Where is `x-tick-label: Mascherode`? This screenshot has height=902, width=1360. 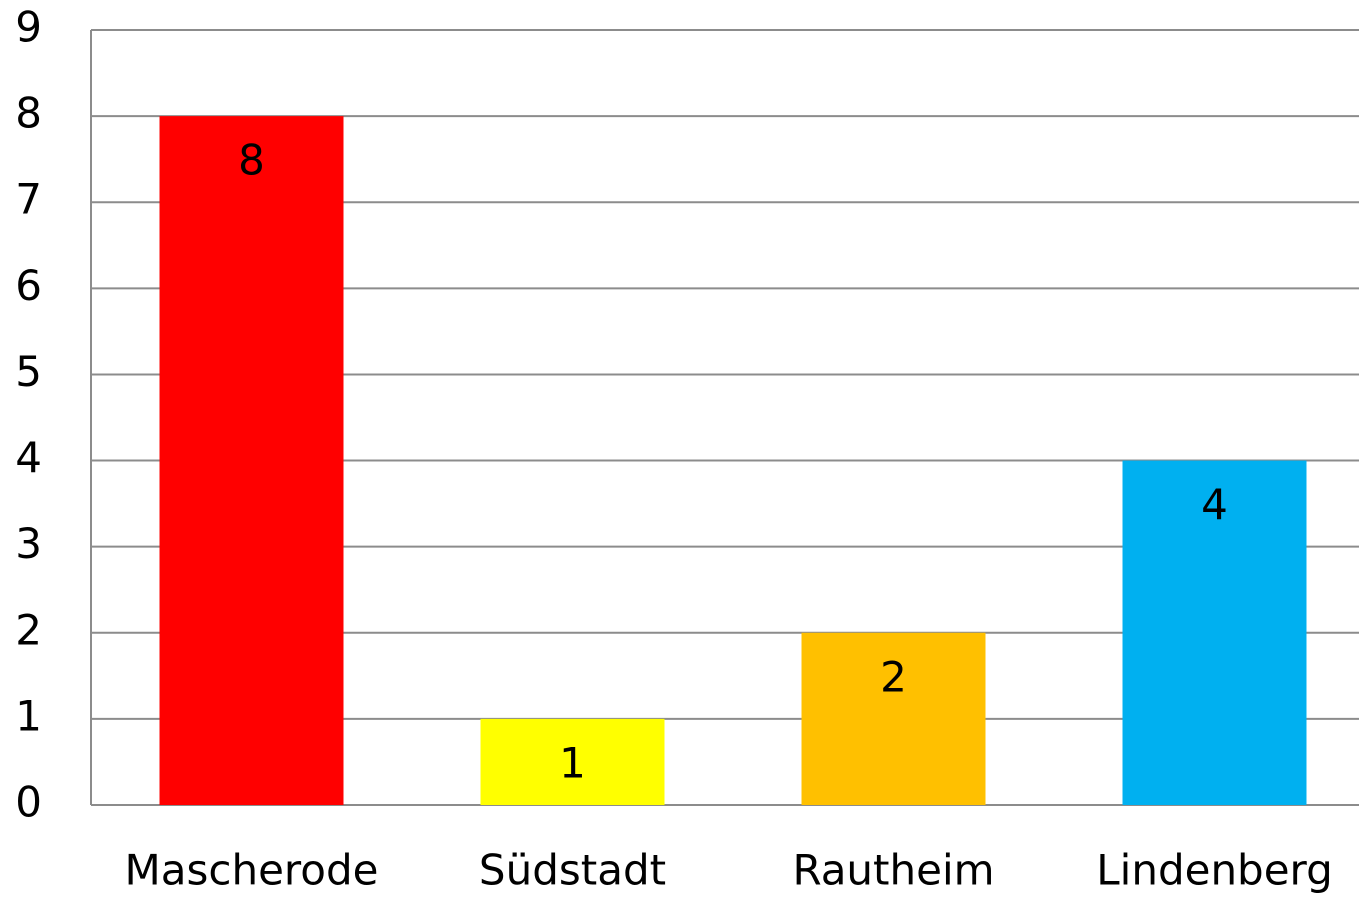 x-tick-label: Mascherode is located at coordinates (252, 870).